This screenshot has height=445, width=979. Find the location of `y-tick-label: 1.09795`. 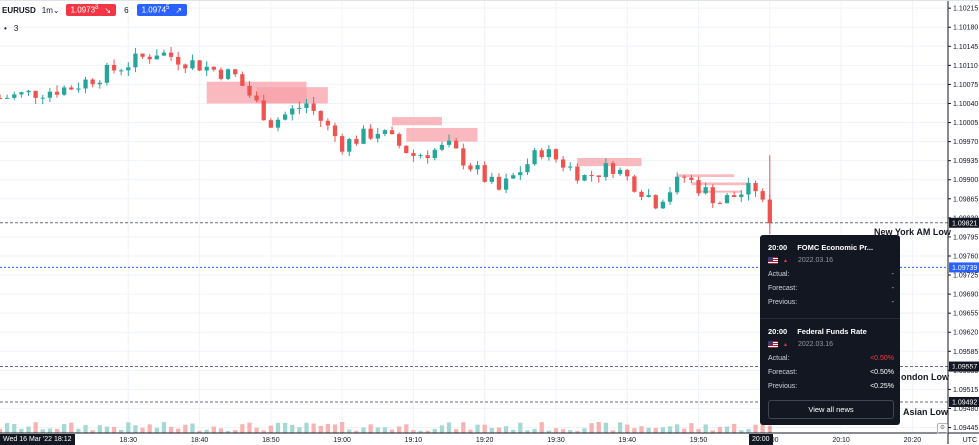

y-tick-label: 1.09795 is located at coordinates (965, 237).